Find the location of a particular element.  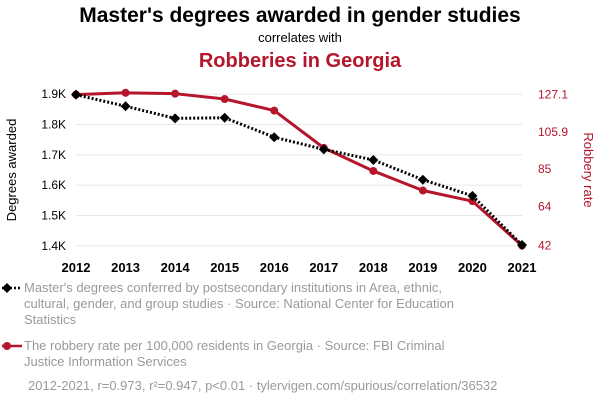

x-tick-label: 2012 is located at coordinates (76, 267).